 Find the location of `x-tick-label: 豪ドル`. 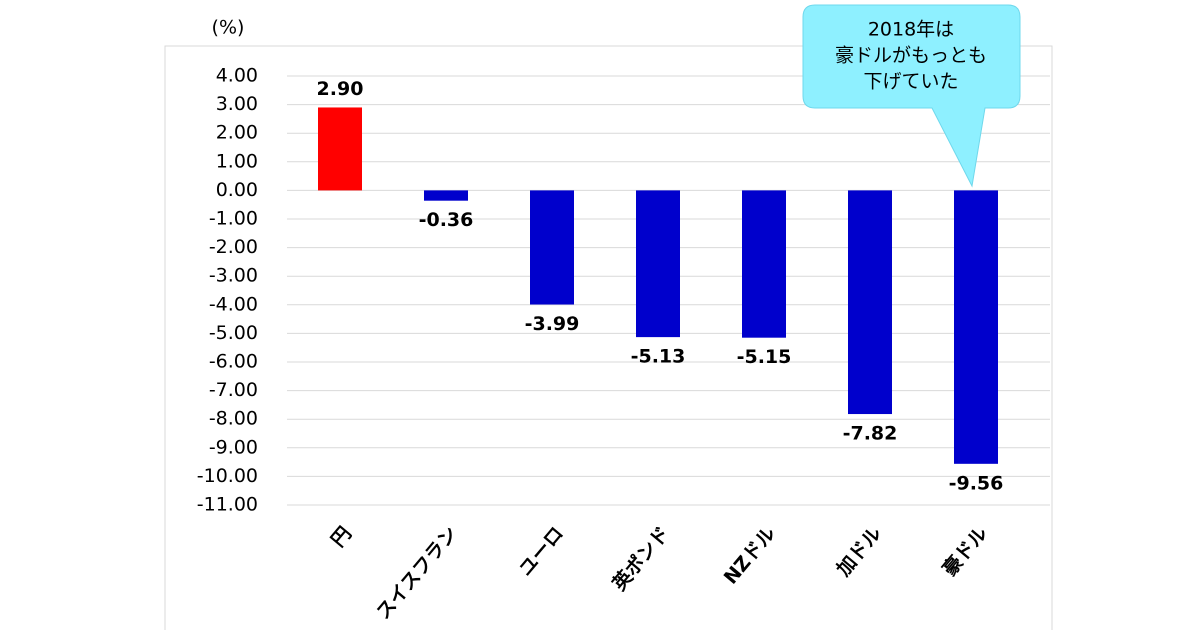

x-tick-label: 豪ドル is located at coordinates (965, 551).